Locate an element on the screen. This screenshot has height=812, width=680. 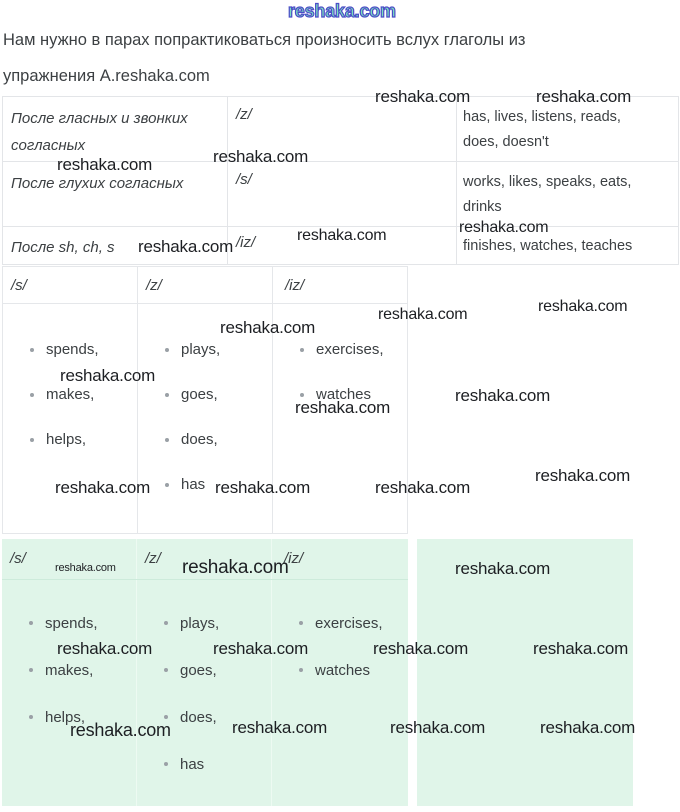
rules-cell-words: works, likes, speaks, eats, drinks is located at coordinates (547, 194).